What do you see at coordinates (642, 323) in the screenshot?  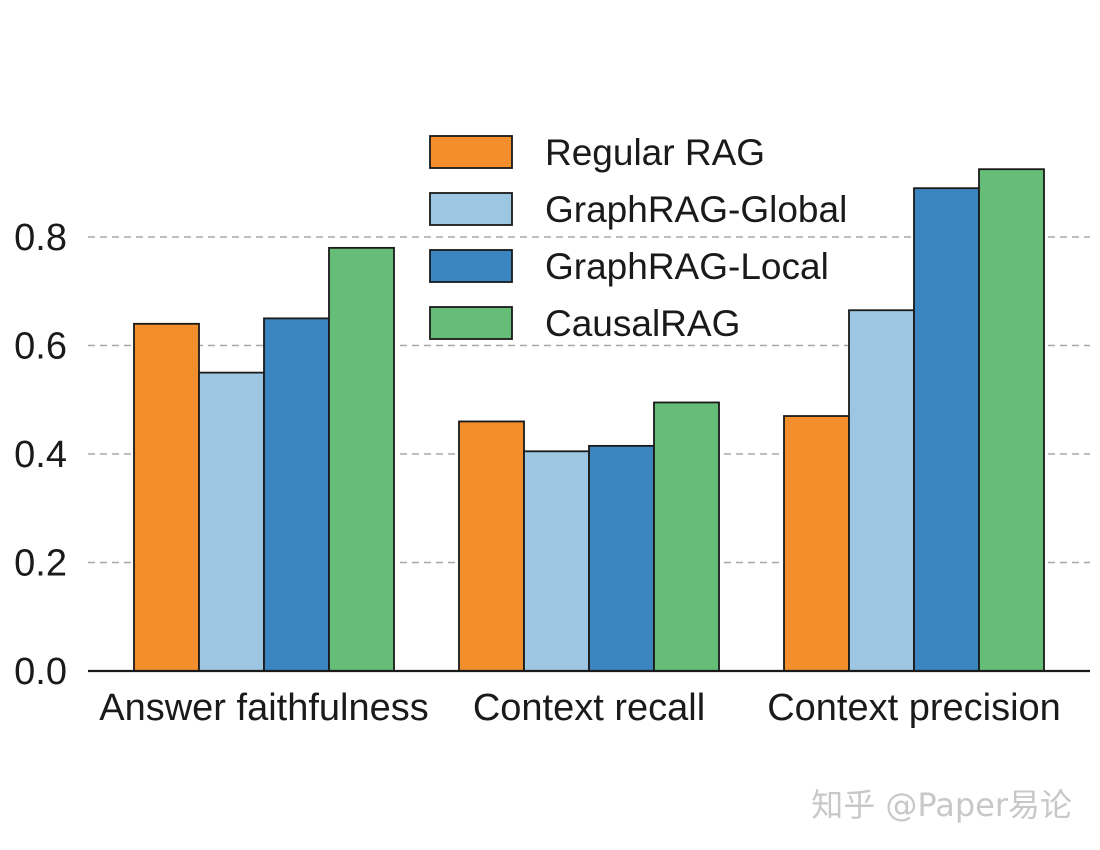 I see `legend-label-3: CausalRAG` at bounding box center [642, 323].